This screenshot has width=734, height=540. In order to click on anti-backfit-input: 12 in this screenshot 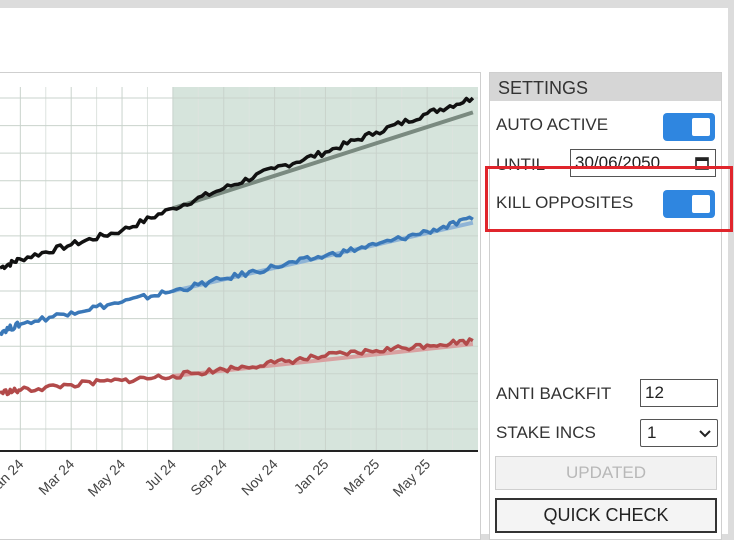, I will do `click(679, 393)`.